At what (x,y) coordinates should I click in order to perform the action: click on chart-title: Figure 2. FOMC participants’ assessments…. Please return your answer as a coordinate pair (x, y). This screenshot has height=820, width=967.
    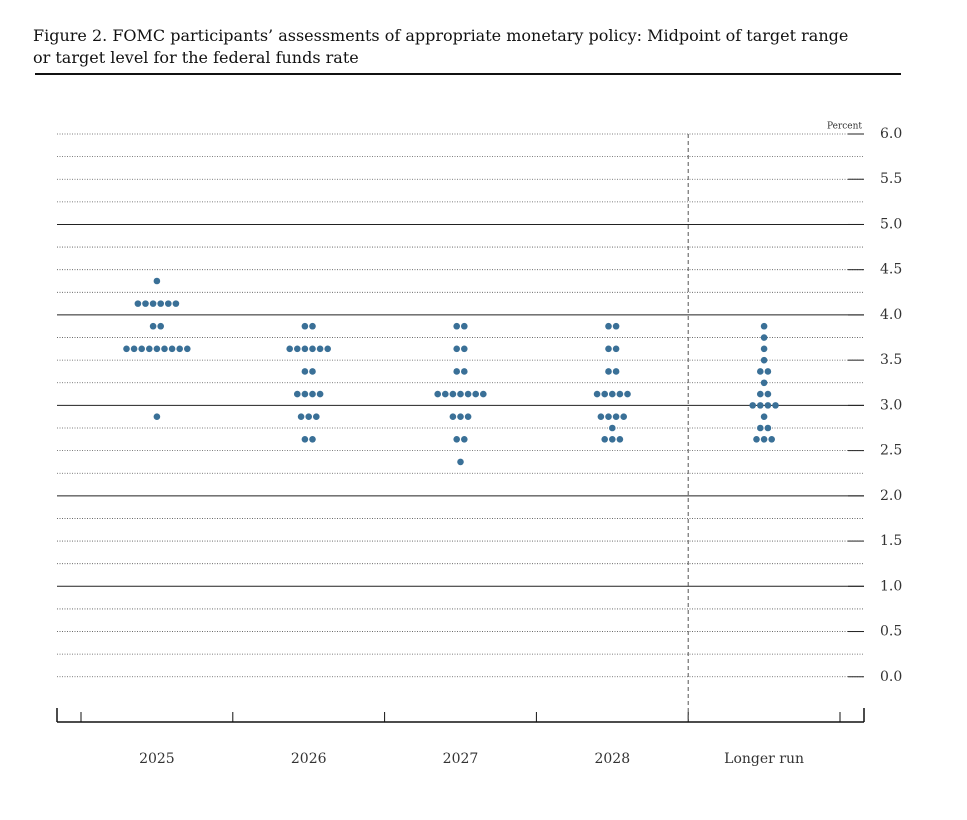
    Looking at the image, I should click on (441, 46).